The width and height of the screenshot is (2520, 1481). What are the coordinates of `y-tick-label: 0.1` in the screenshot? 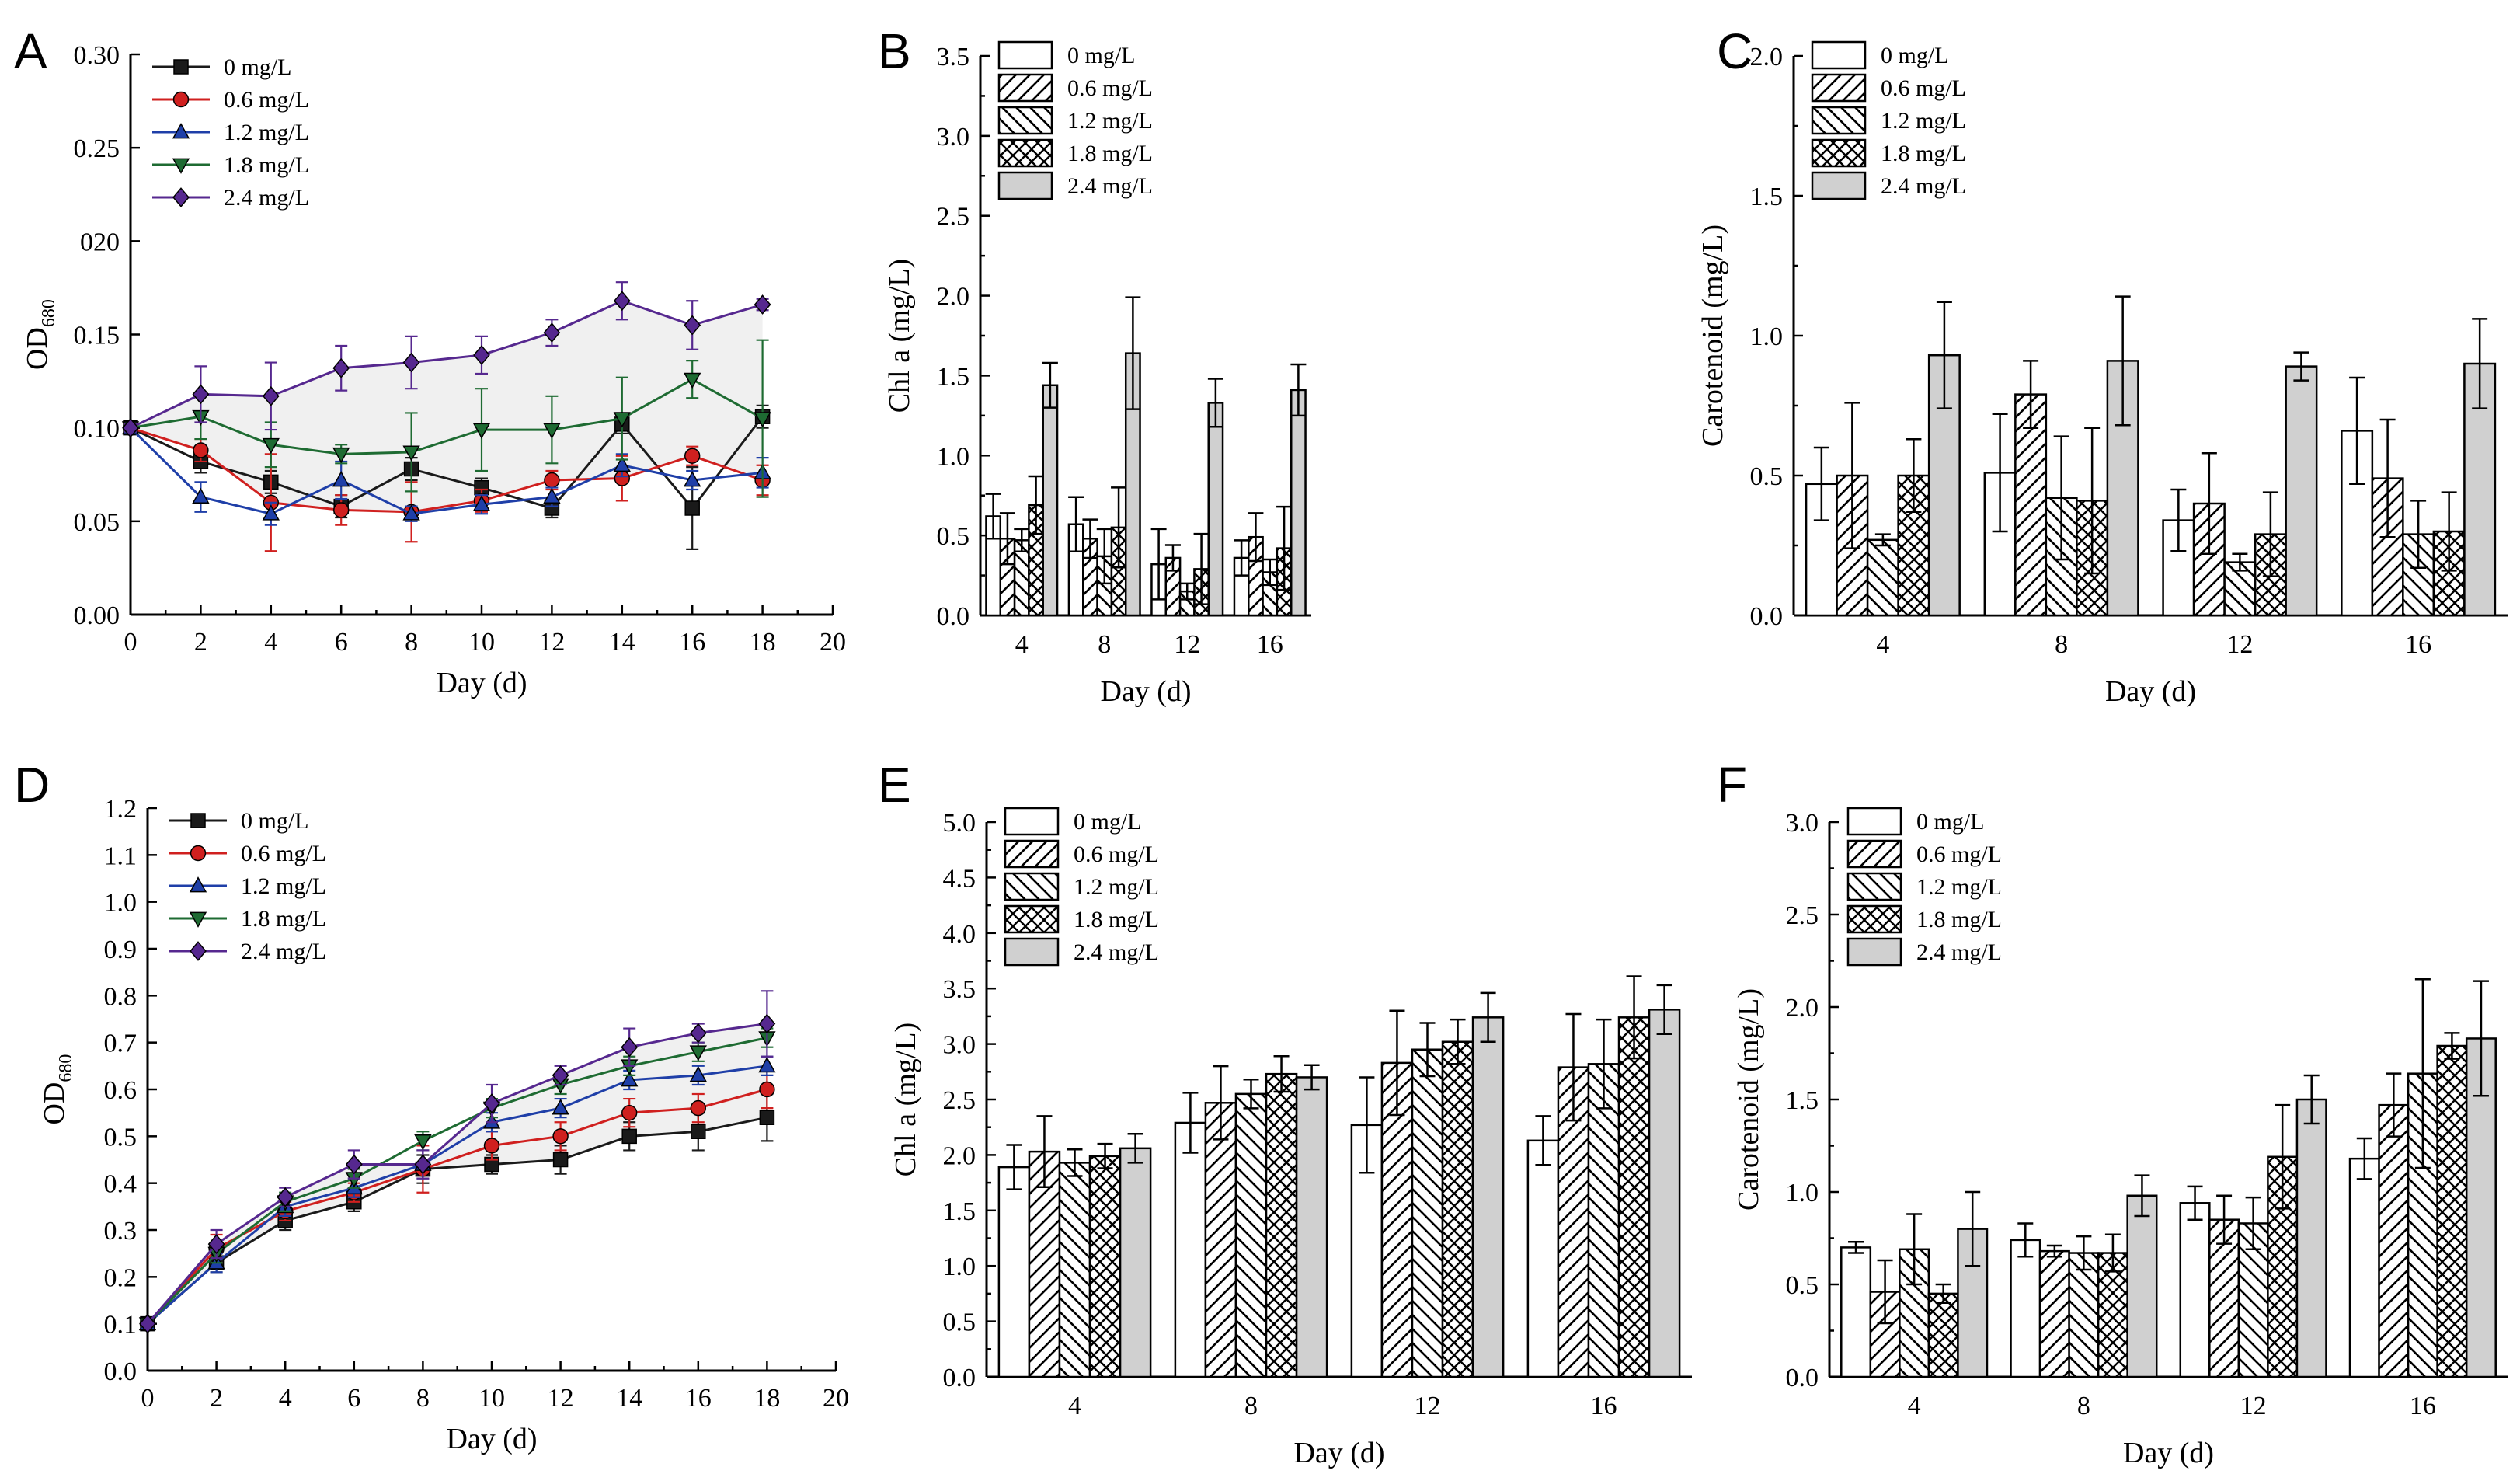 It's located at (121, 1326).